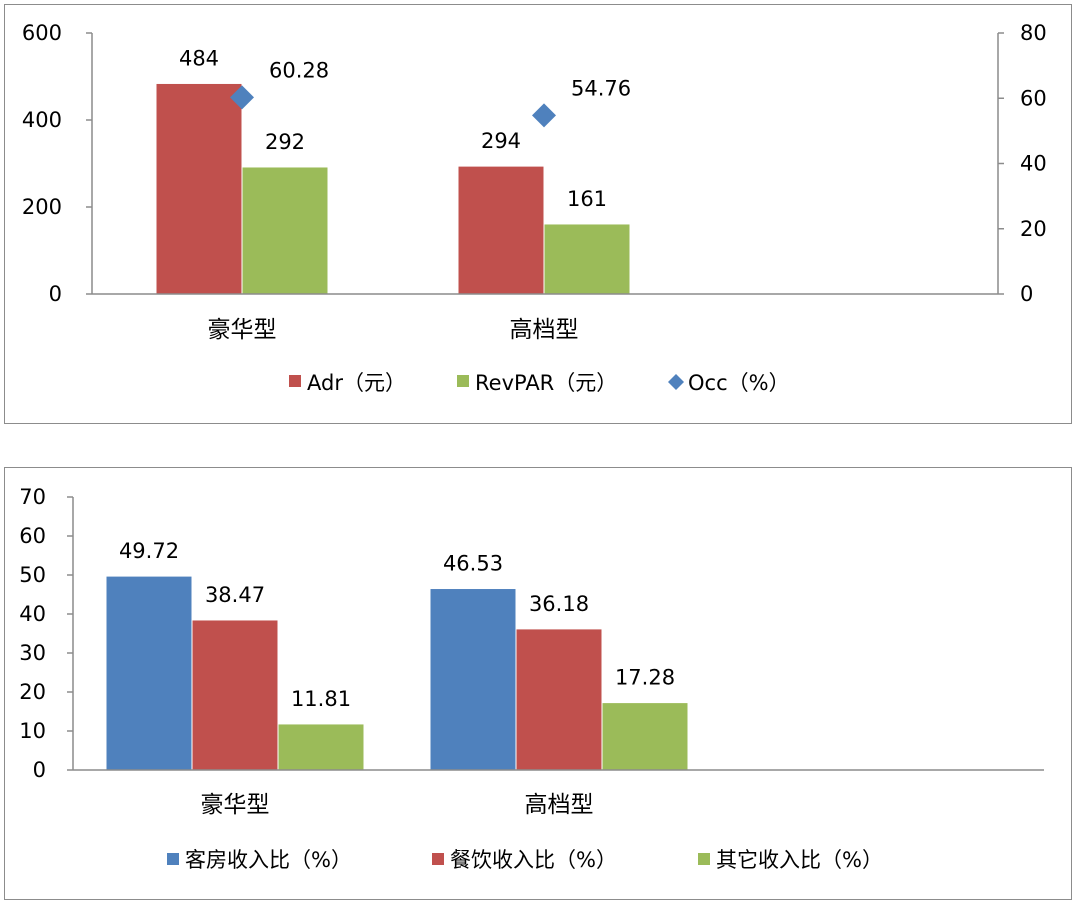 The height and width of the screenshot is (905, 1080). What do you see at coordinates (799, 860) in the screenshot?
I see `c2-legend-label: 其它收入比（%）` at bounding box center [799, 860].